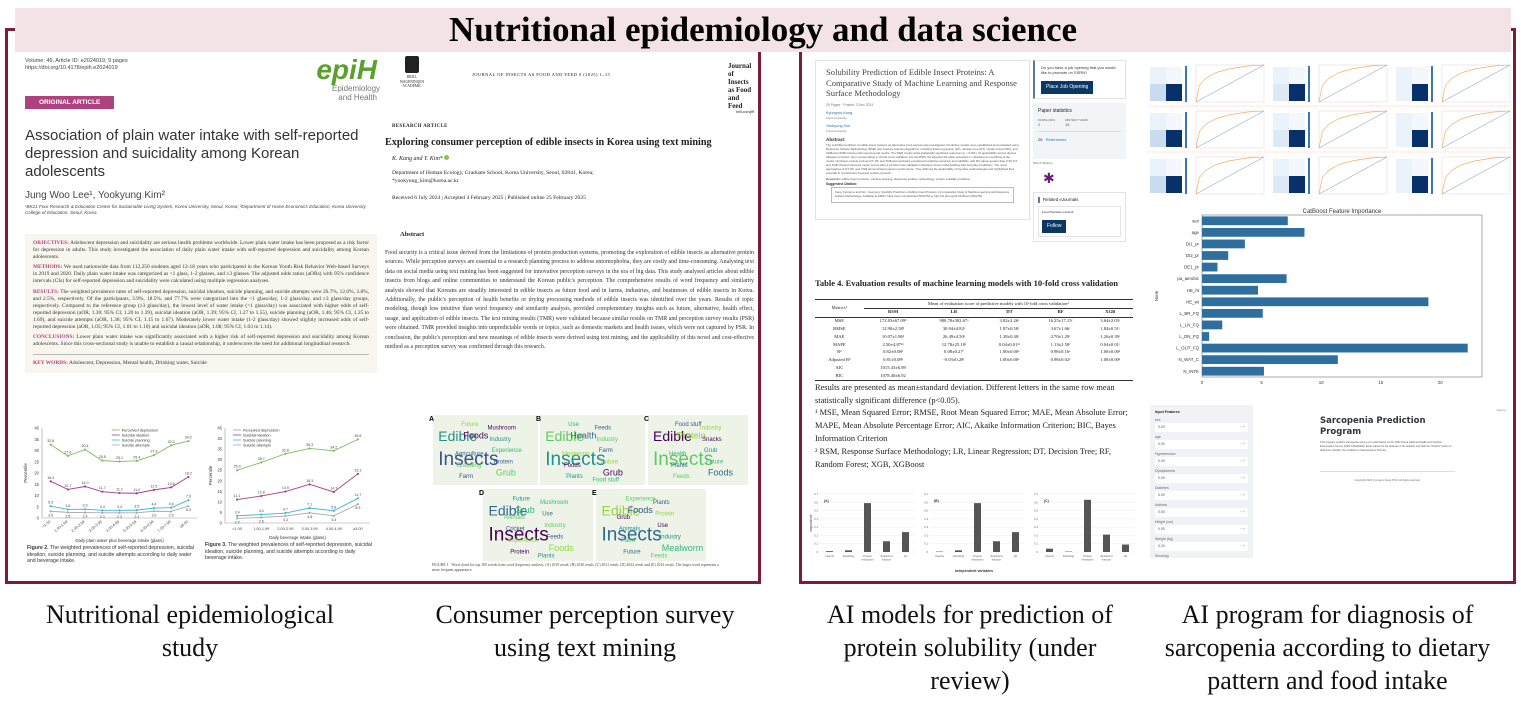  Describe the element at coordinates (1061, 368) in the screenshot. I see `value-cell` at that location.